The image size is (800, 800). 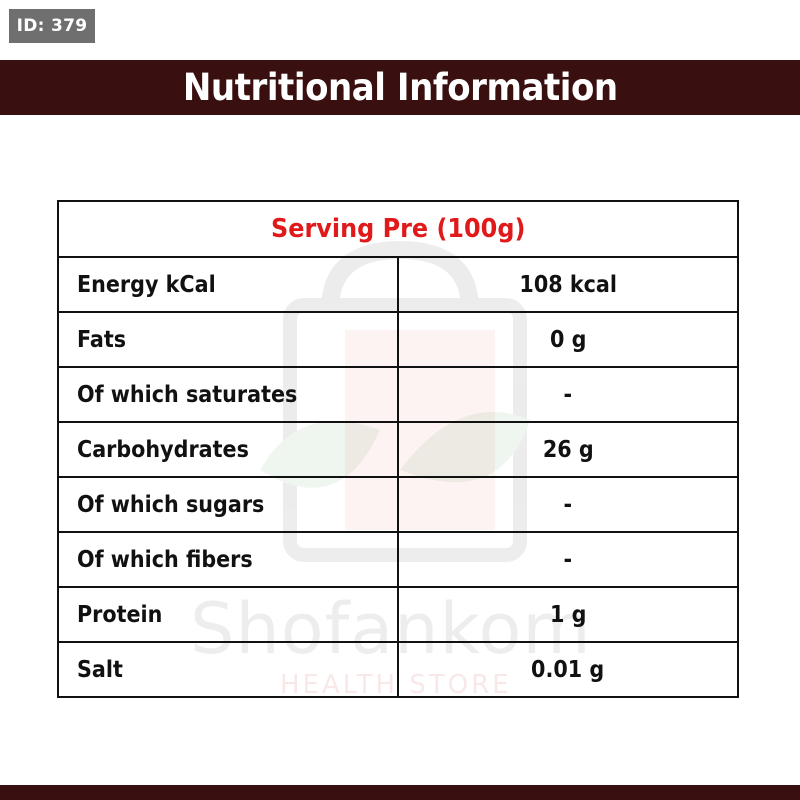 I want to click on serving-header: Serving Pre (100g), so click(x=398, y=229).